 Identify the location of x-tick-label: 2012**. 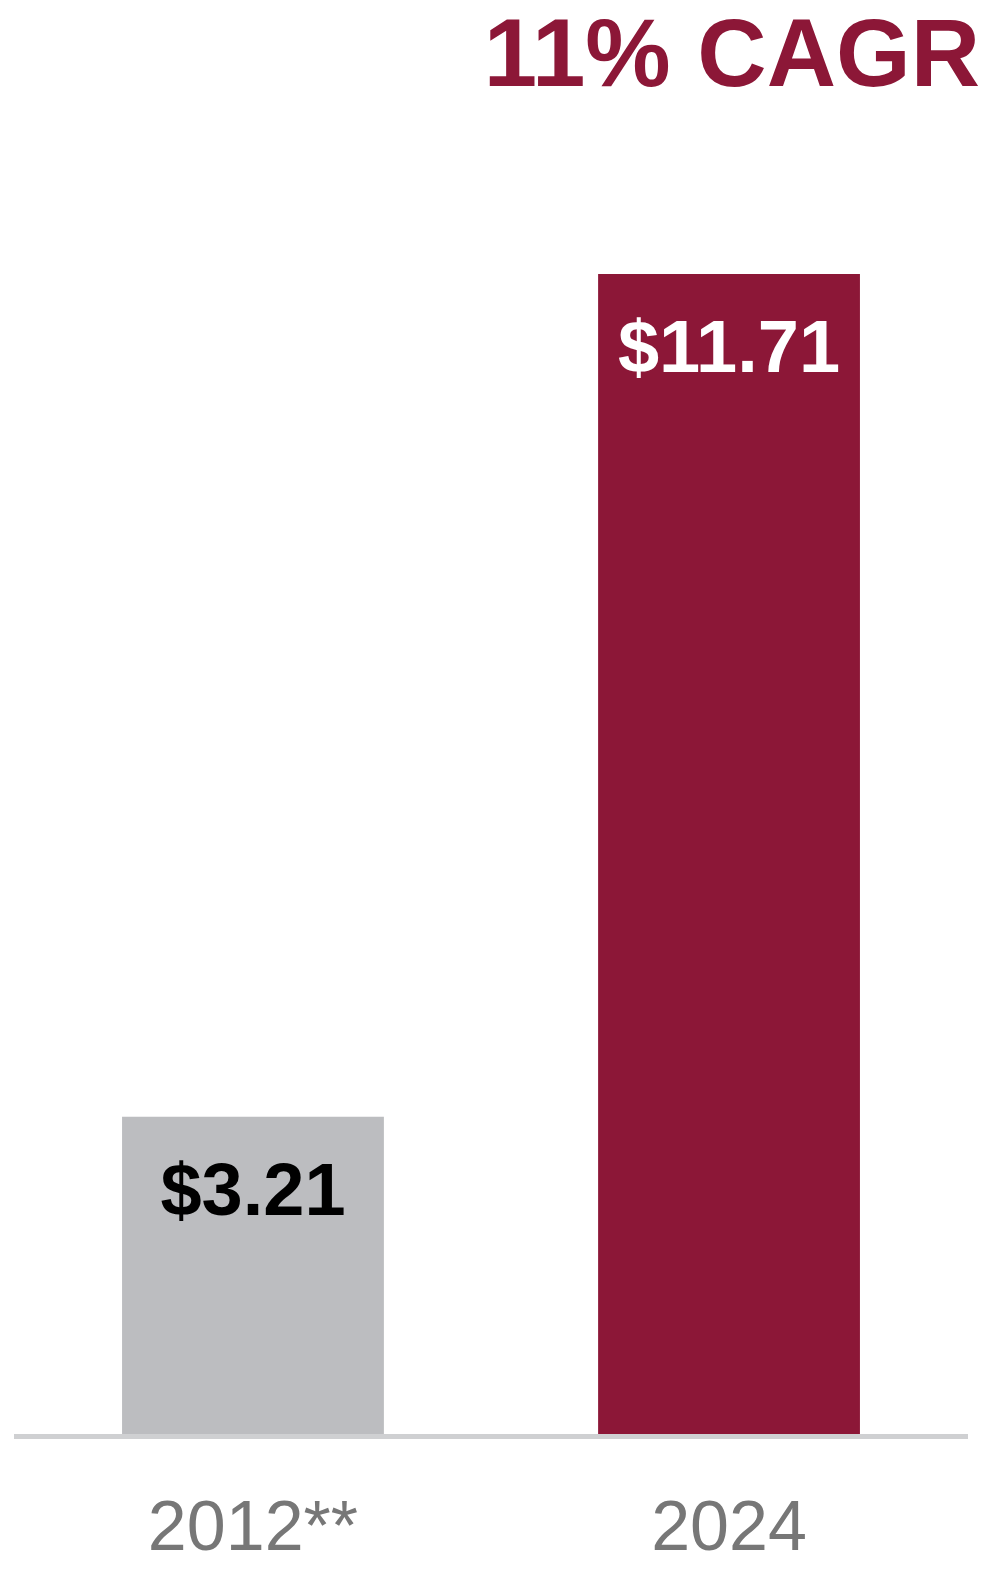
(253, 1526).